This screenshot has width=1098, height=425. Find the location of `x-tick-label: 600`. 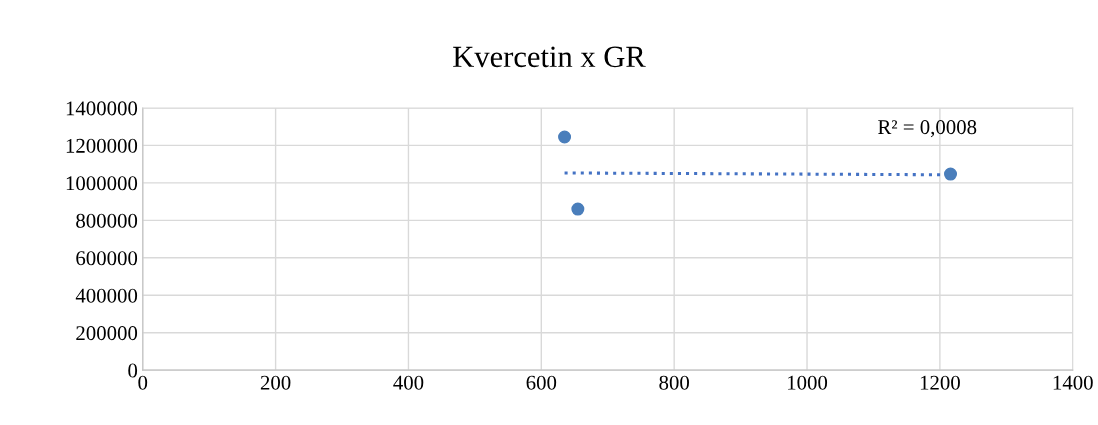

x-tick-label: 600 is located at coordinates (541, 382).